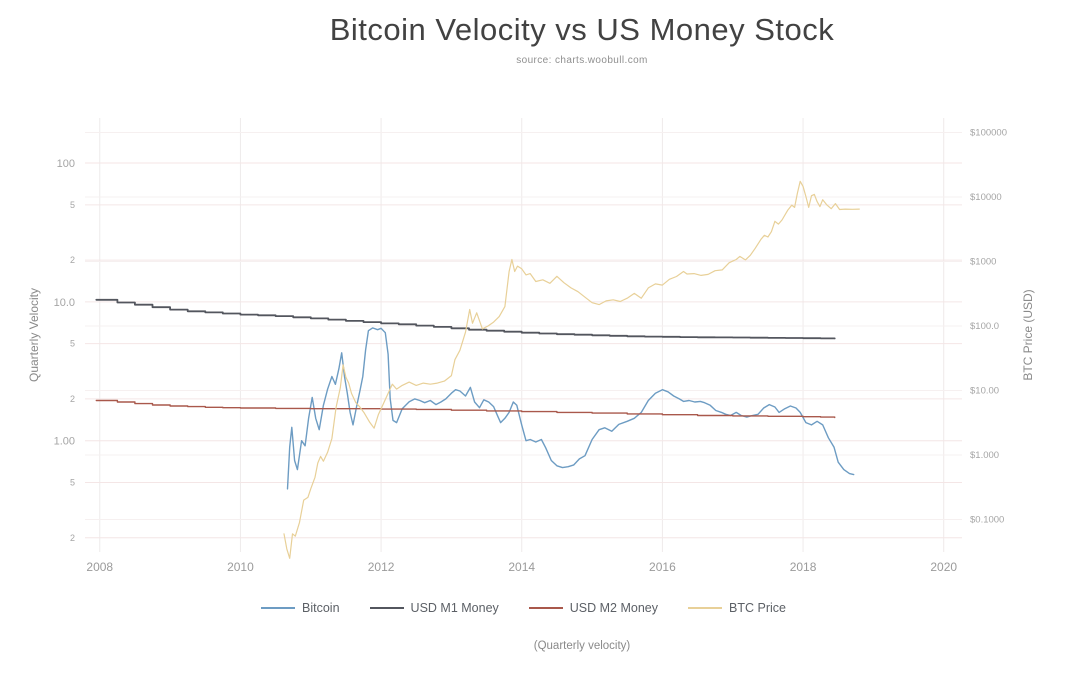  I want to click on x-tick-label: 2018, so click(803, 567).